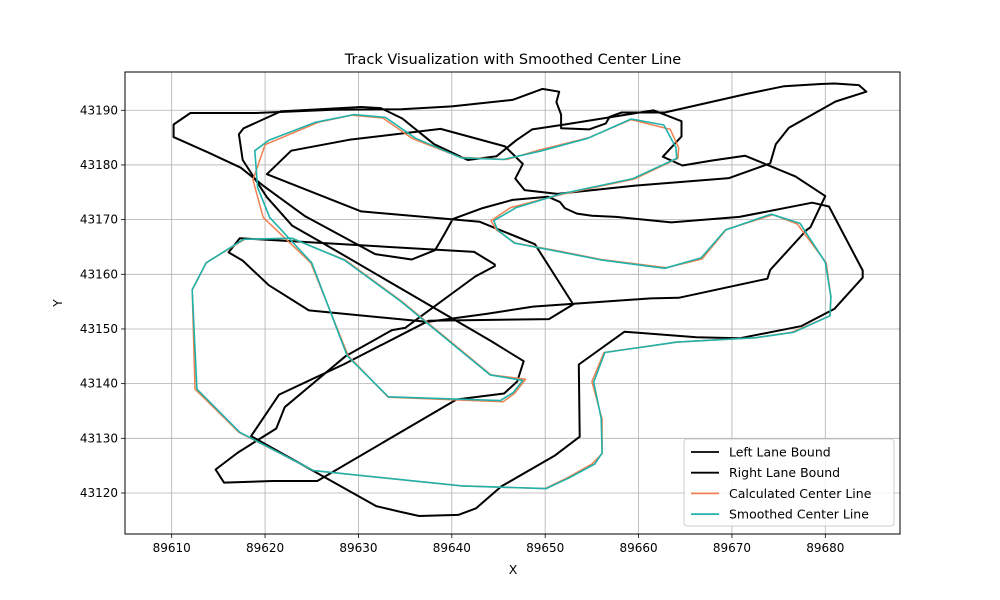  Describe the element at coordinates (99, 493) in the screenshot. I see `y-tick-label: 43120` at that location.